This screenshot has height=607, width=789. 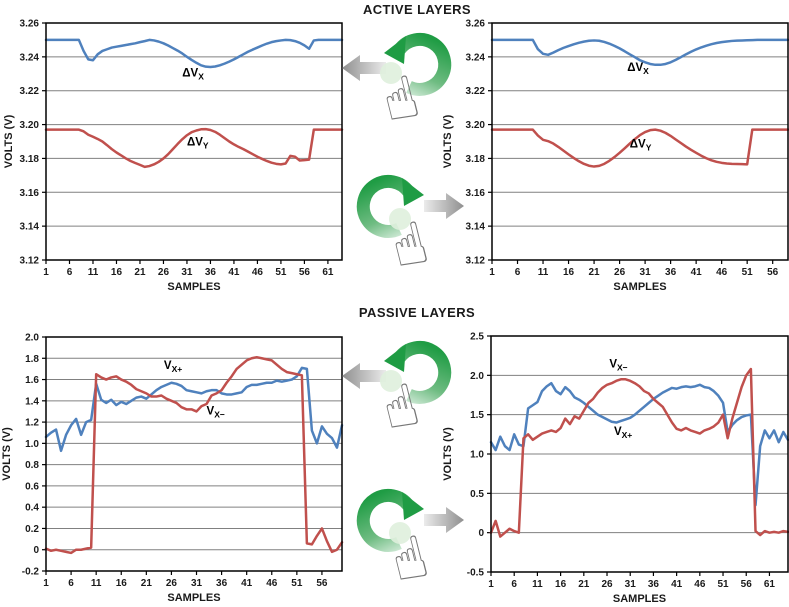 What do you see at coordinates (477, 494) in the screenshot?
I see `y-tick-label: 0.5` at bounding box center [477, 494].